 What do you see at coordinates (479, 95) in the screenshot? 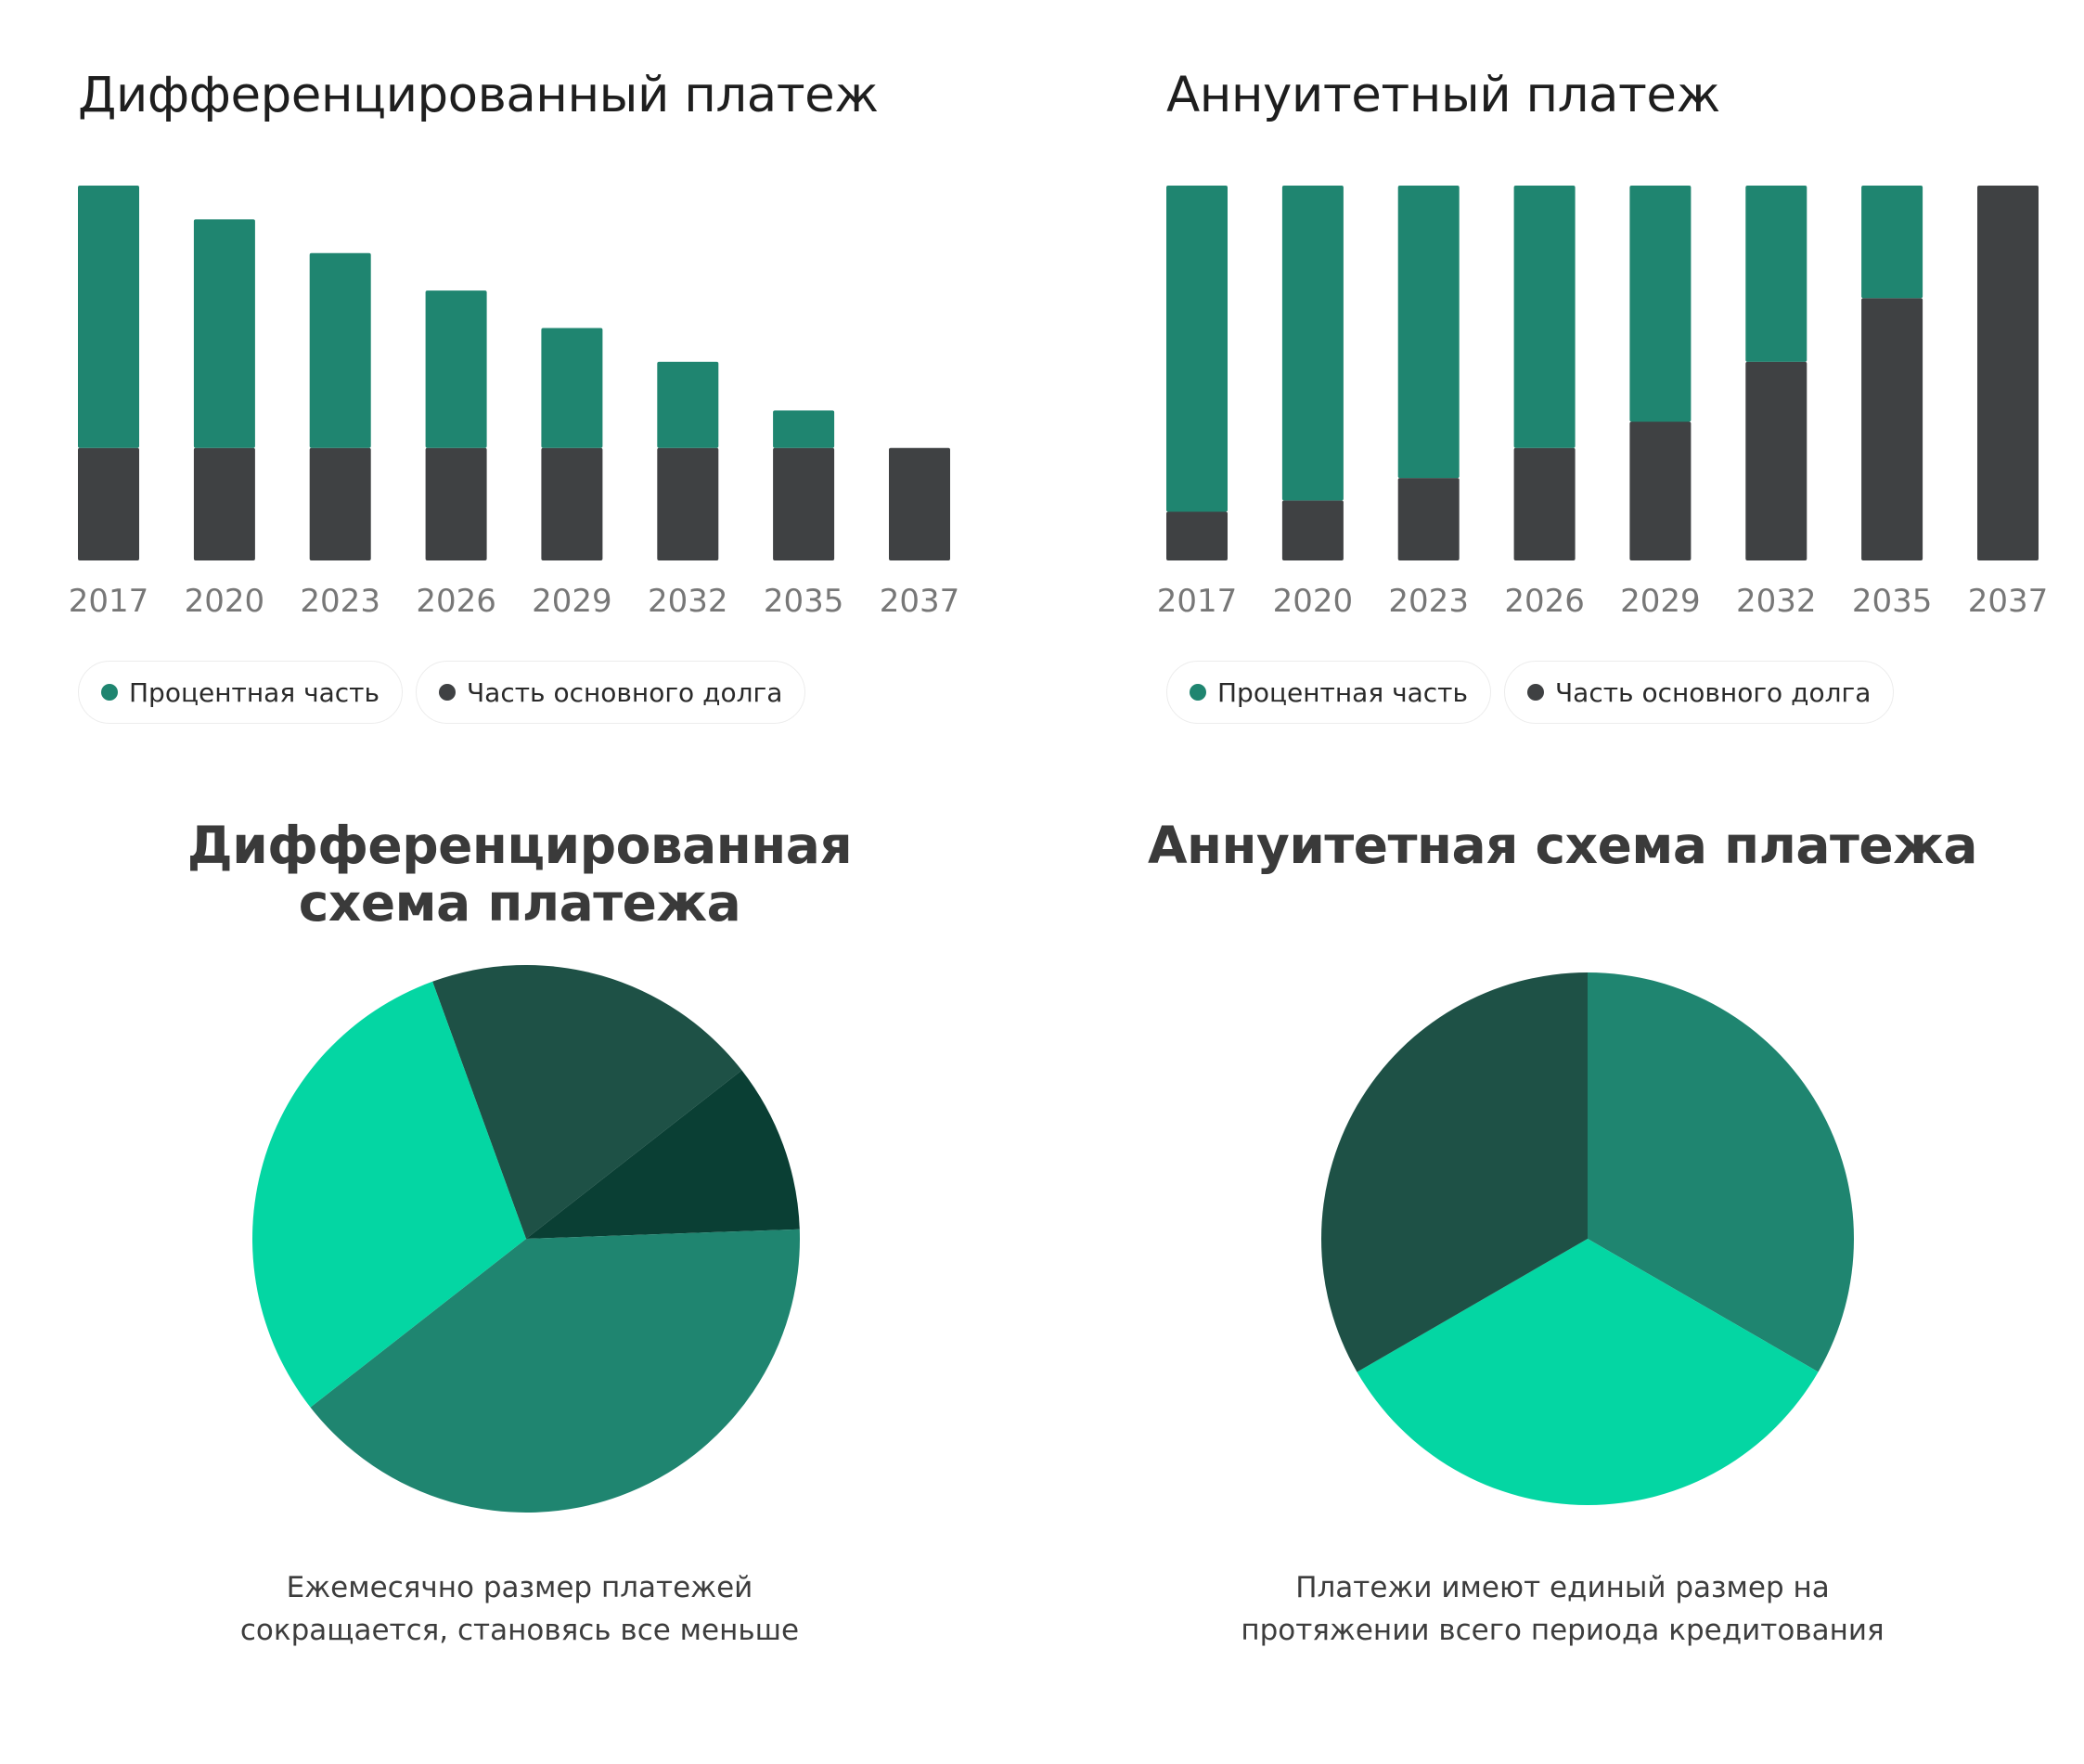
I see `diff-bar-title: Дифференцированный платеж` at bounding box center [479, 95].